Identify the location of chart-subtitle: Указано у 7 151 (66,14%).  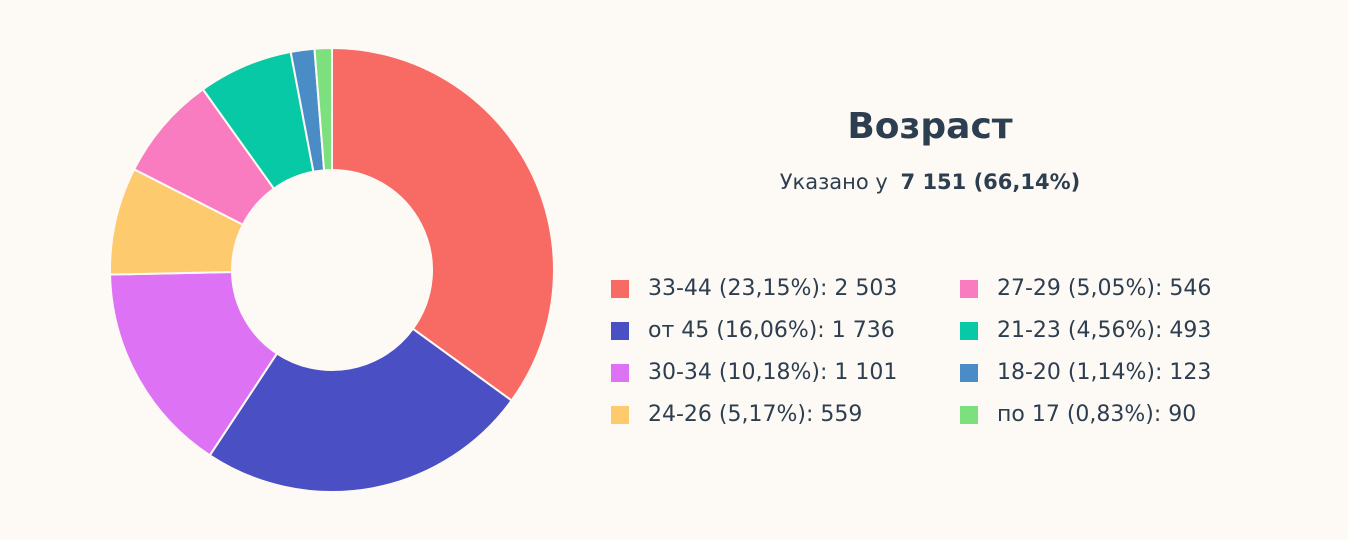
(930, 182).